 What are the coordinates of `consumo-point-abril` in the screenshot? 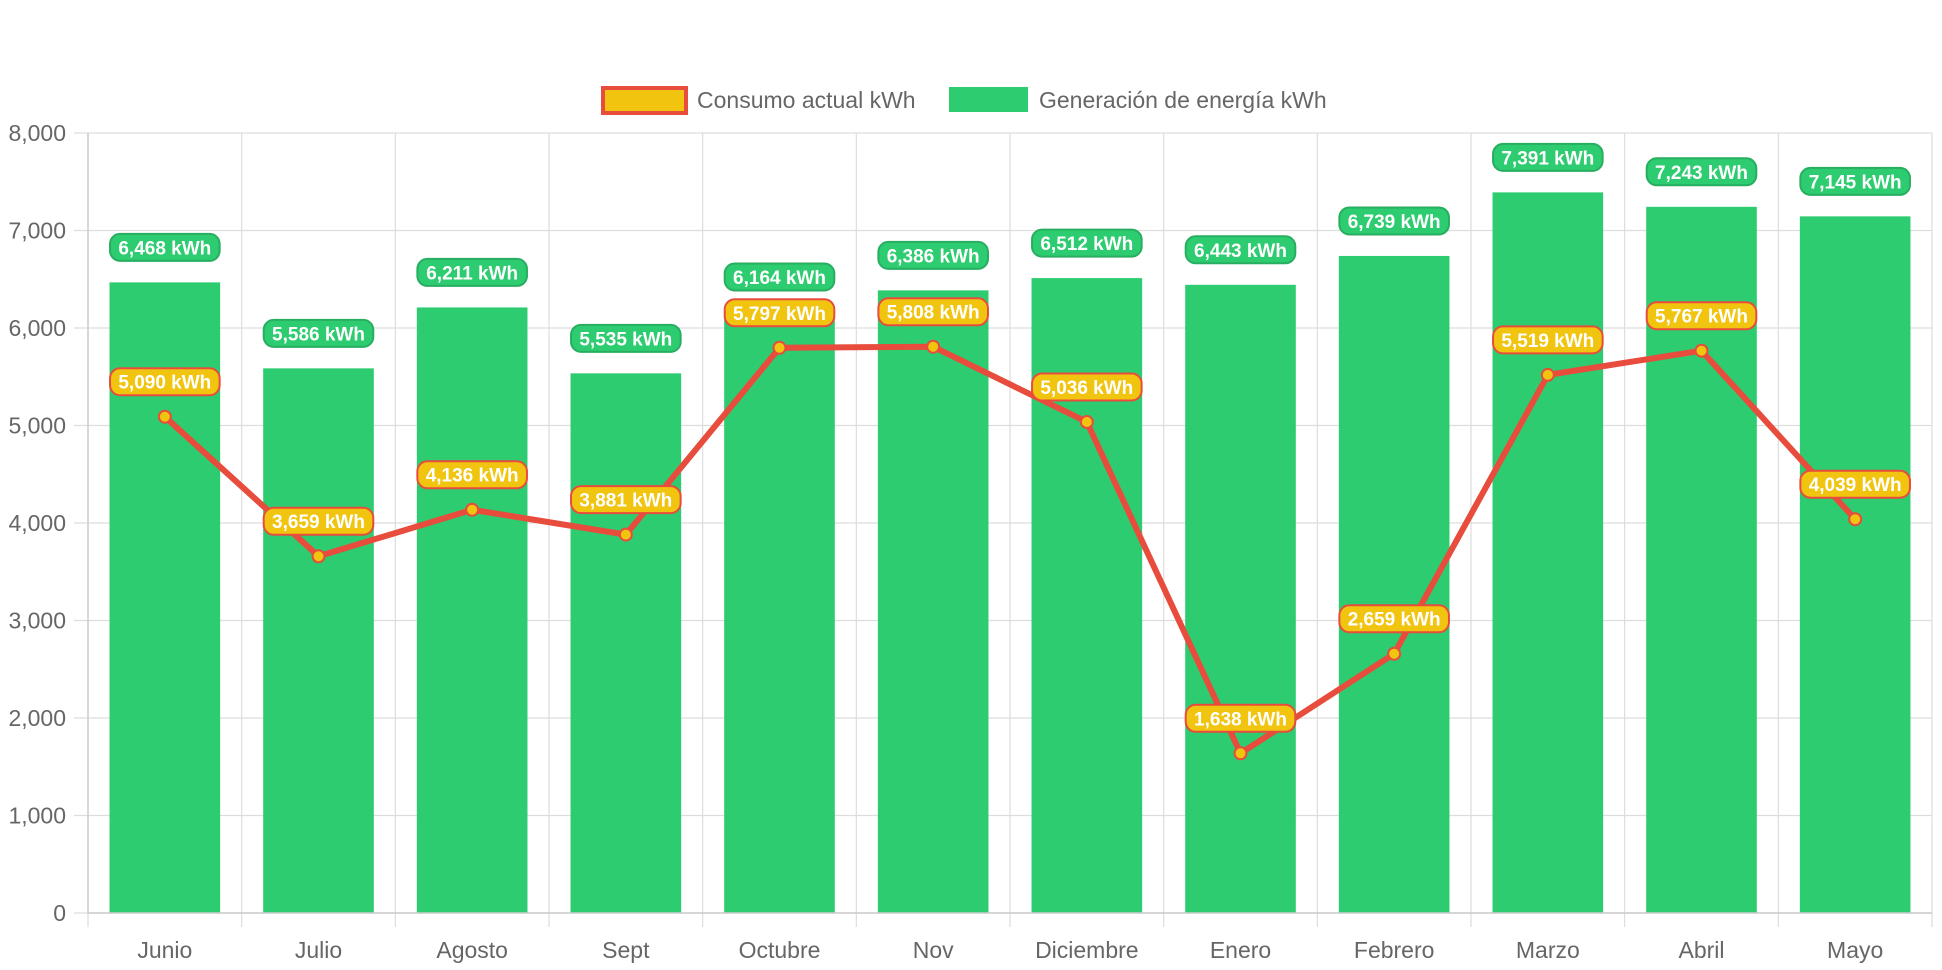 It's located at (1701, 350).